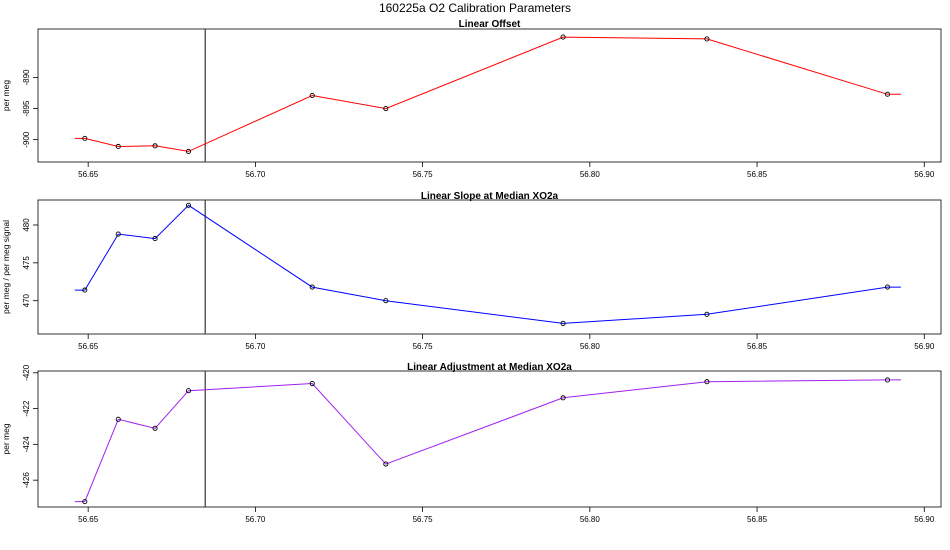 The width and height of the screenshot is (950, 550). What do you see at coordinates (489, 367) in the screenshot?
I see `panel-title: Linear Adjustment at Median XO2a` at bounding box center [489, 367].